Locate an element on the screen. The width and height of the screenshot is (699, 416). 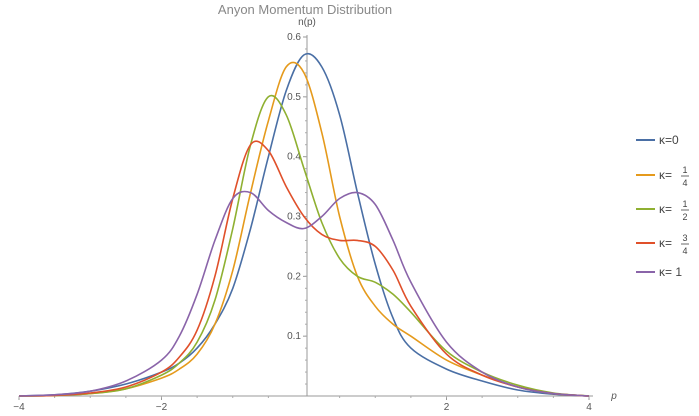
y-axis-label: n(p) is located at coordinates (307, 22).